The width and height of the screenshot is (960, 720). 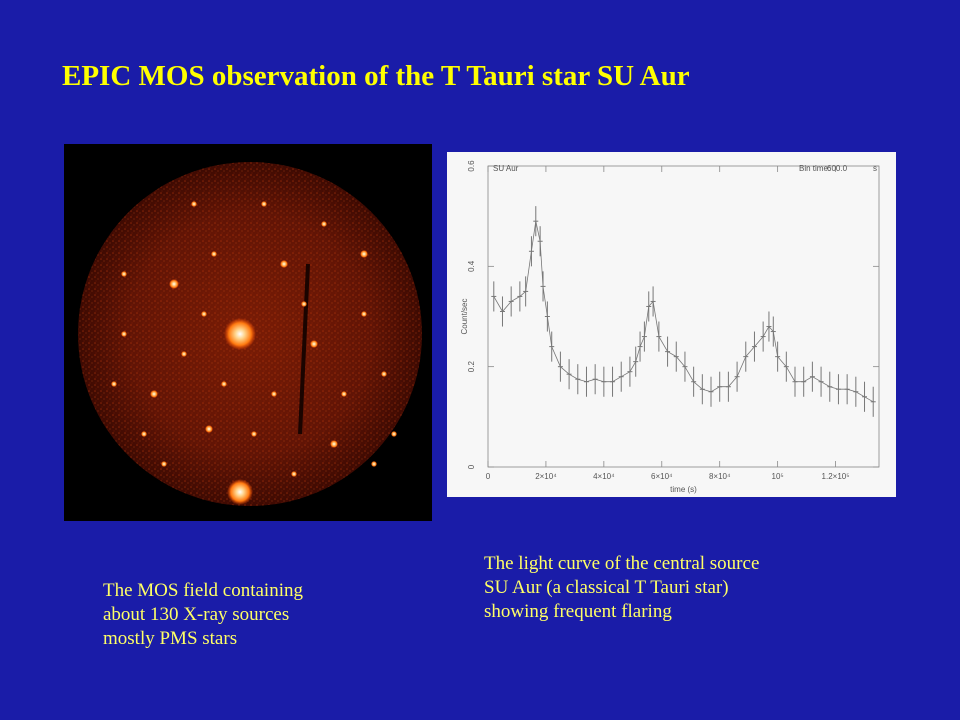 What do you see at coordinates (546, 476) in the screenshot?
I see `x-tick-label: 2×10⁴` at bounding box center [546, 476].